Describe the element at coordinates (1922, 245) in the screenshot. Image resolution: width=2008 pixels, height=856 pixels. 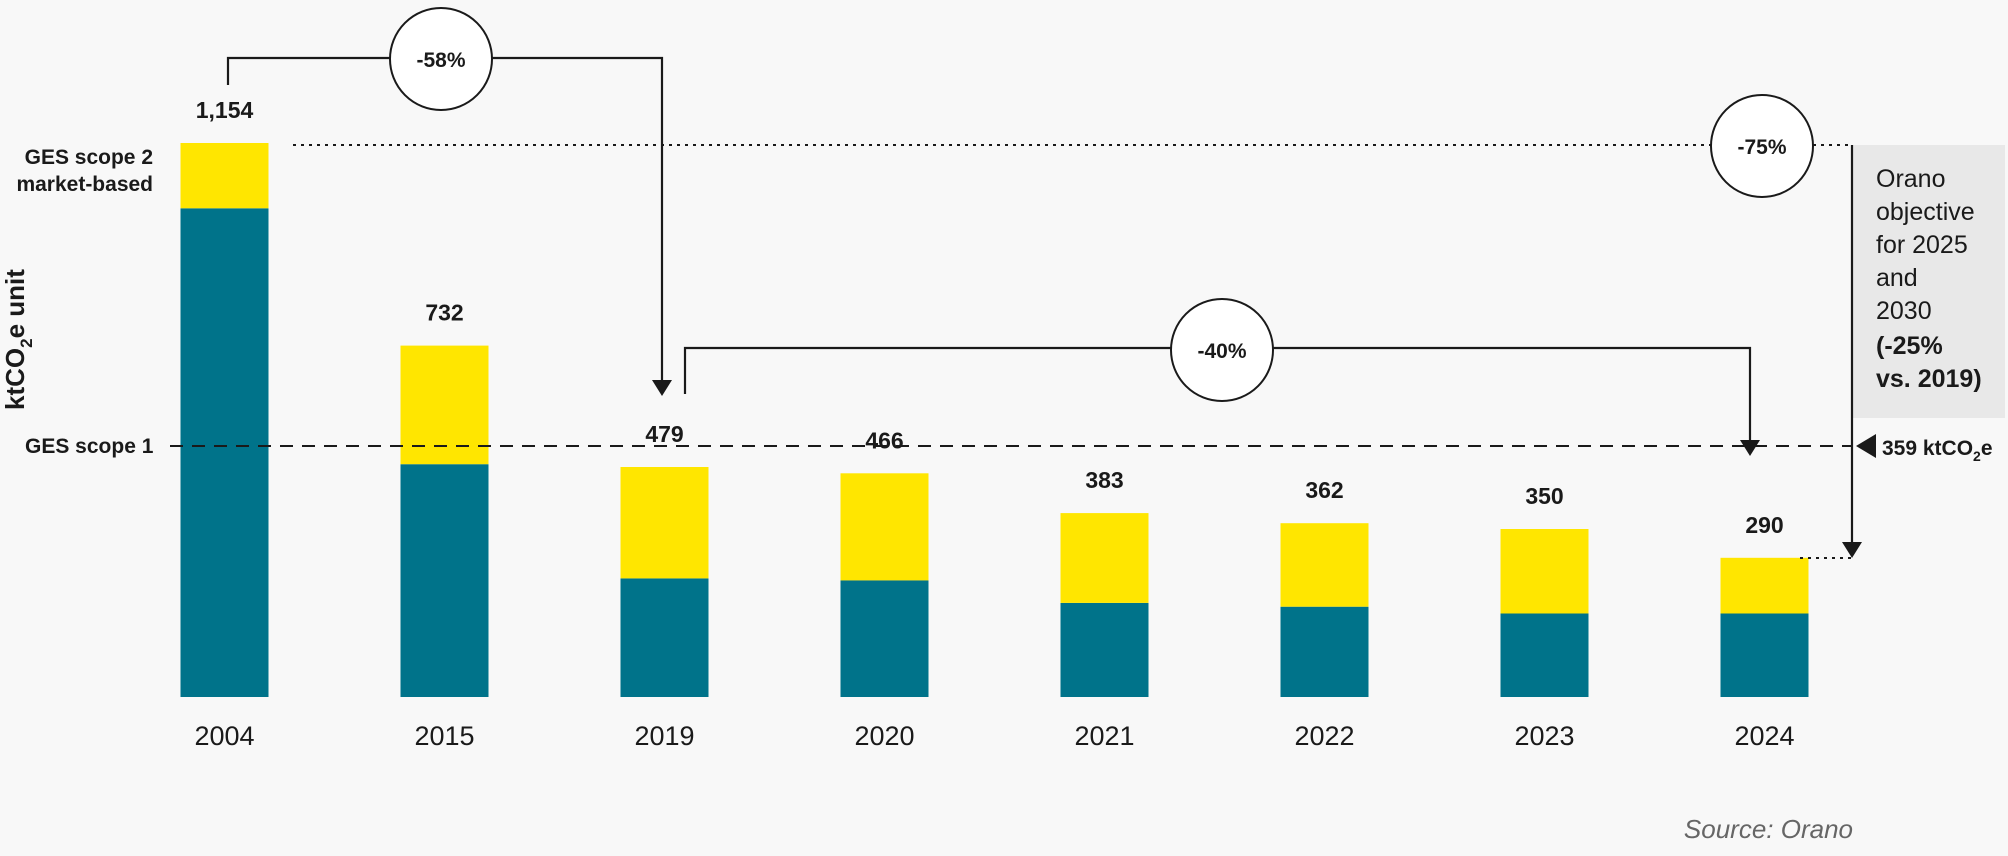
I see `objective-line-3: for 2025` at that location.